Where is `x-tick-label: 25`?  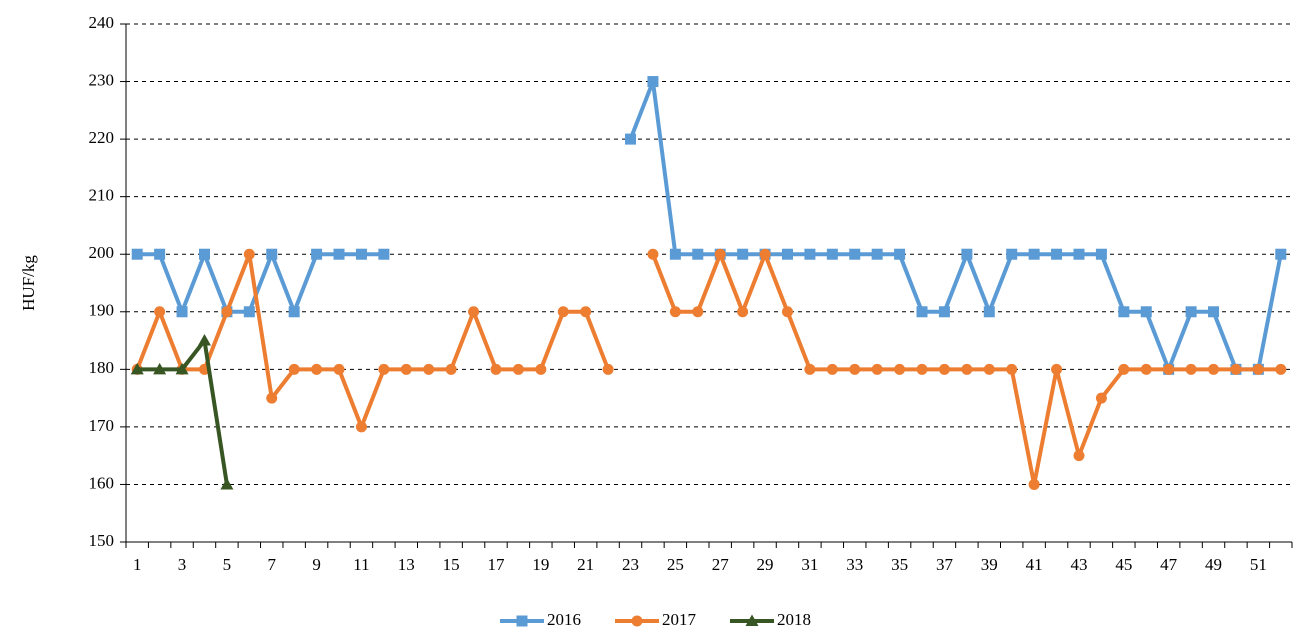 x-tick-label: 25 is located at coordinates (675, 564).